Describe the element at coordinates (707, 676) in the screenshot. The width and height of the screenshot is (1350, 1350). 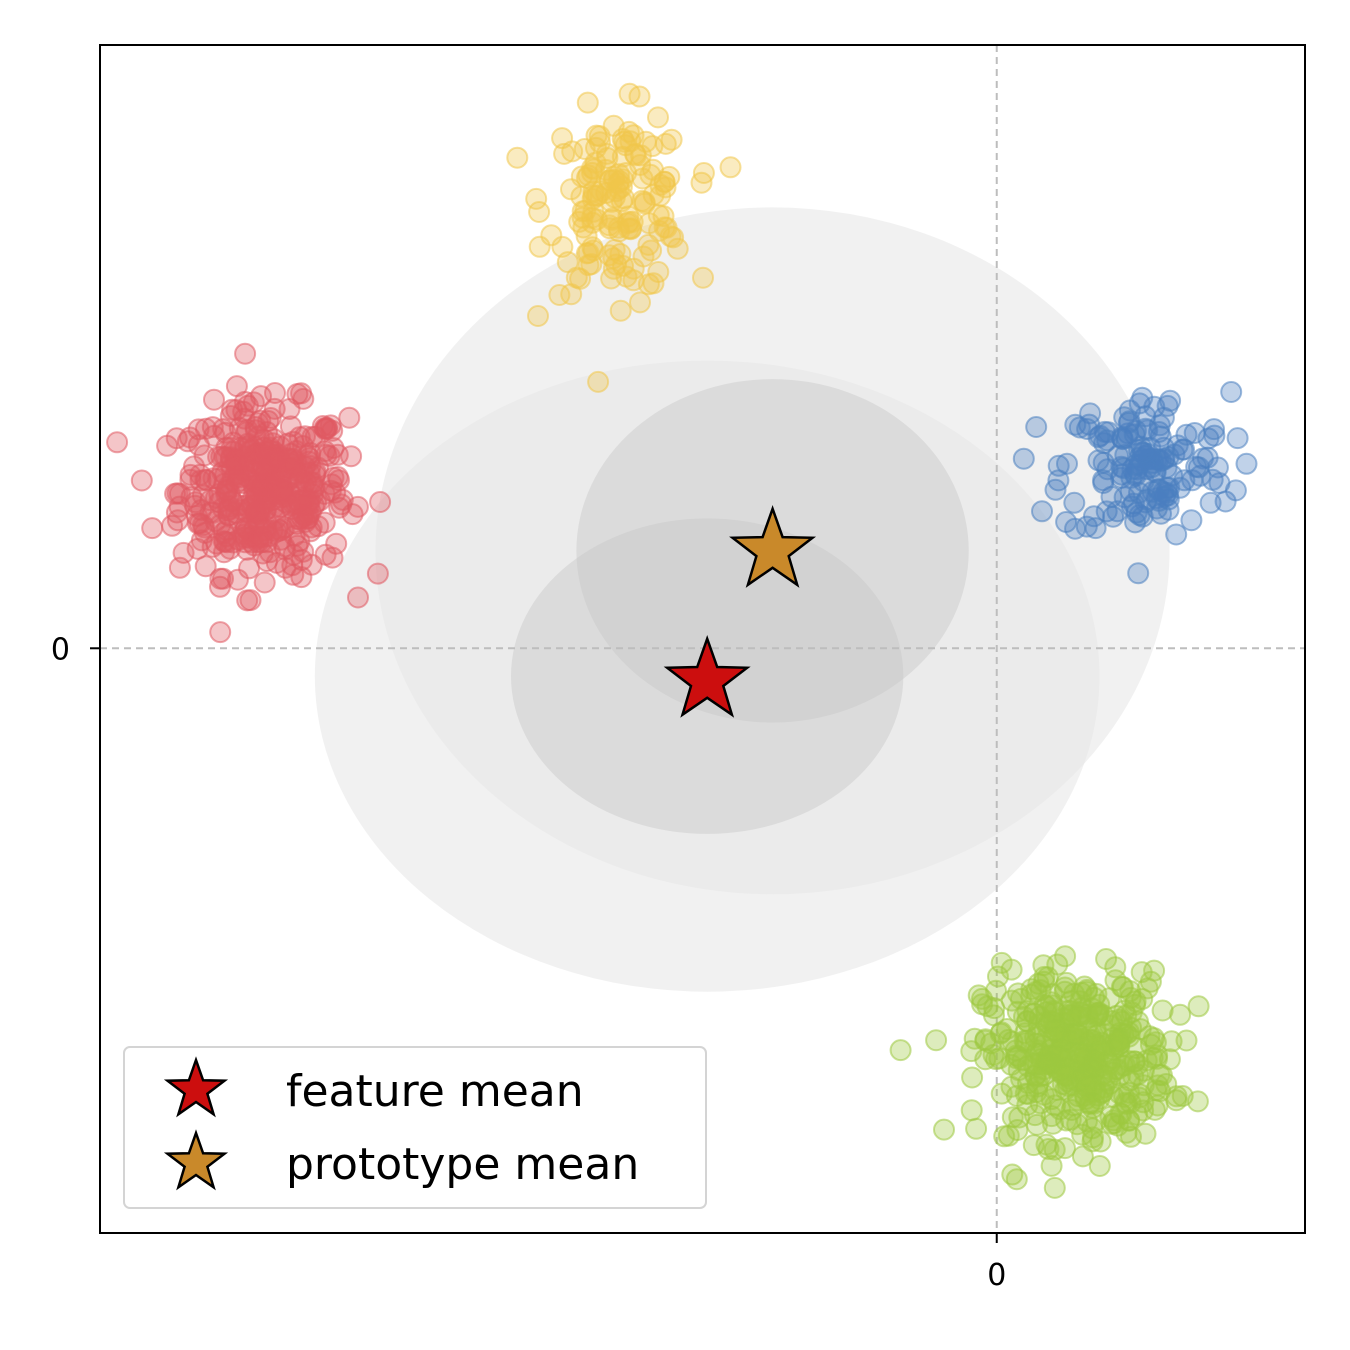
I see `feature-mean-star-marker` at that location.